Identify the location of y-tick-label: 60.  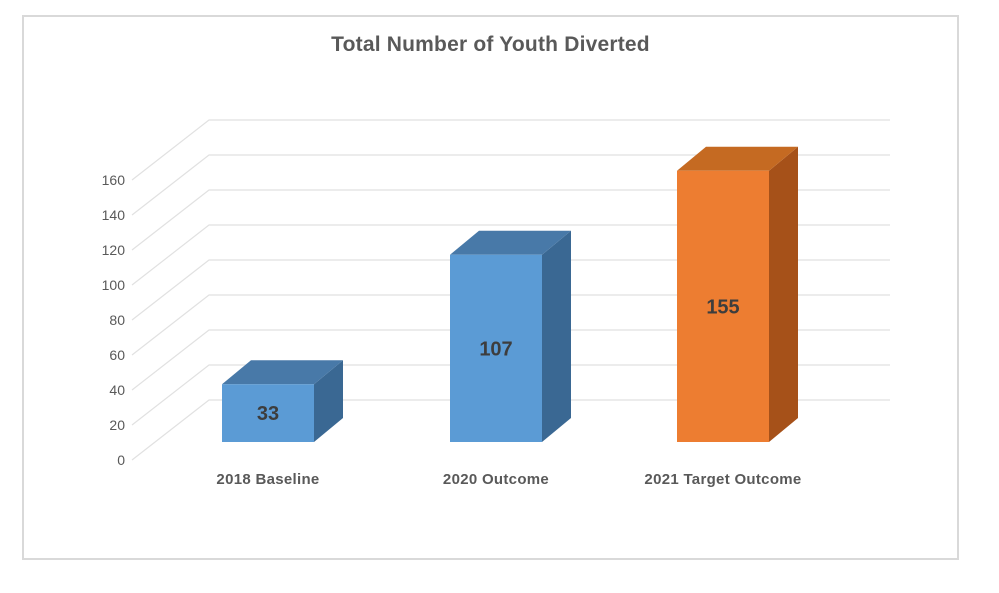
(117, 355).